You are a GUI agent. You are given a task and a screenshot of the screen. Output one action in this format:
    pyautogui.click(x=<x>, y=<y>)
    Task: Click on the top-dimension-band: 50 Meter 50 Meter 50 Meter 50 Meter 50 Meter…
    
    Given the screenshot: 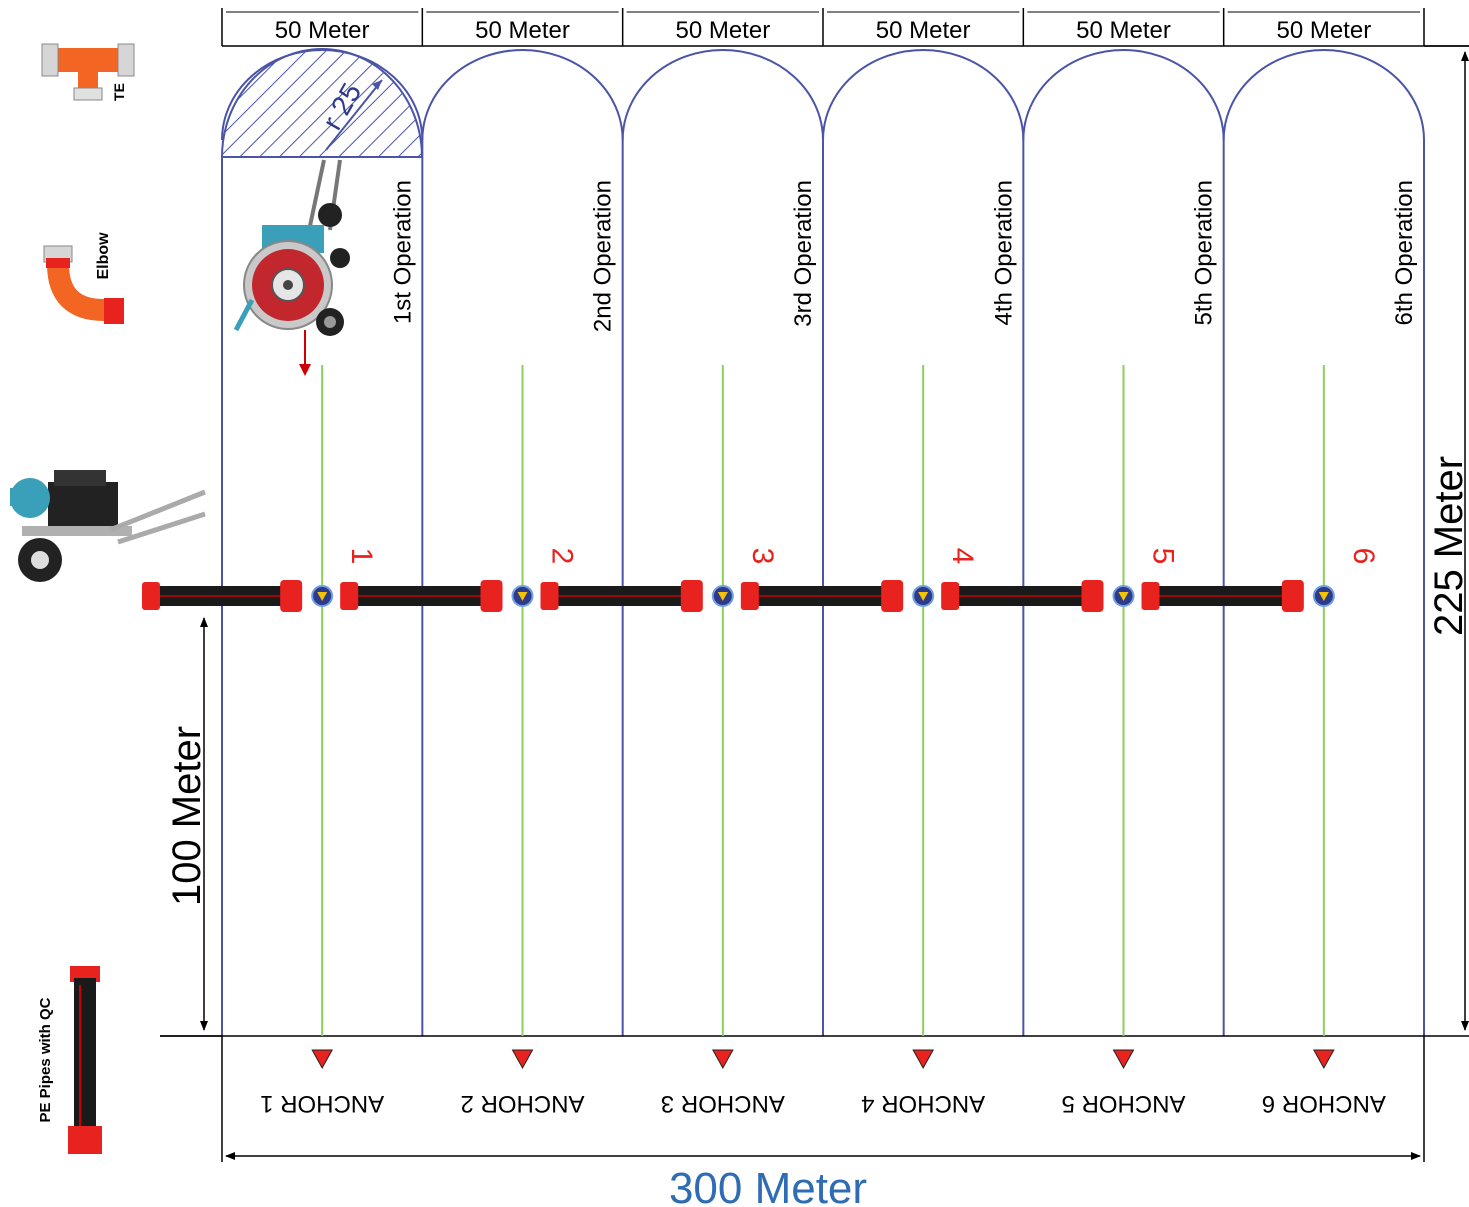 What is the action you would take?
    pyautogui.click(x=845, y=27)
    